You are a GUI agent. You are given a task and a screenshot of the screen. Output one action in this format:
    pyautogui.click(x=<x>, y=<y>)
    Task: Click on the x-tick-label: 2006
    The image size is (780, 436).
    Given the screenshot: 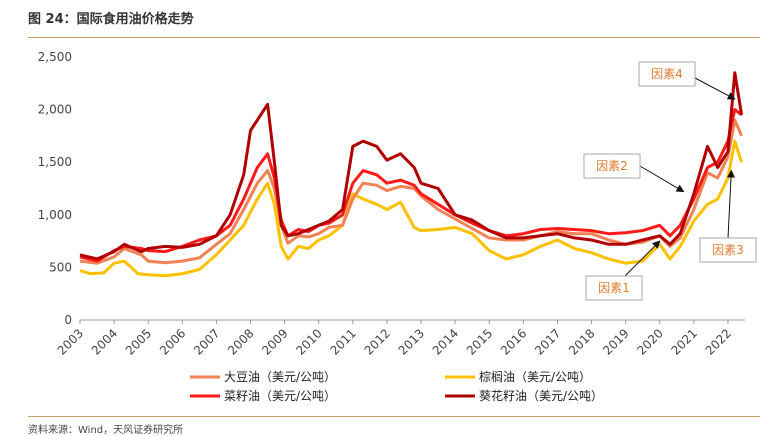 What is the action you would take?
    pyautogui.click(x=172, y=341)
    